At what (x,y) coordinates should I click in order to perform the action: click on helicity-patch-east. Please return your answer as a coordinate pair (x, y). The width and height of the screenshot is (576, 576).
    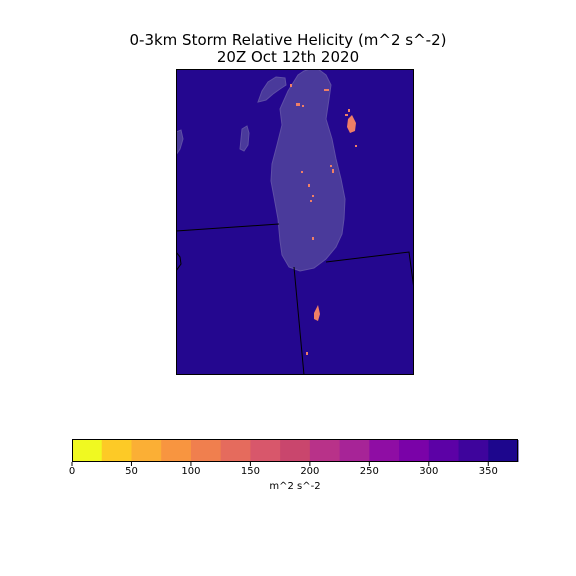
    Looking at the image, I should click on (351, 124).